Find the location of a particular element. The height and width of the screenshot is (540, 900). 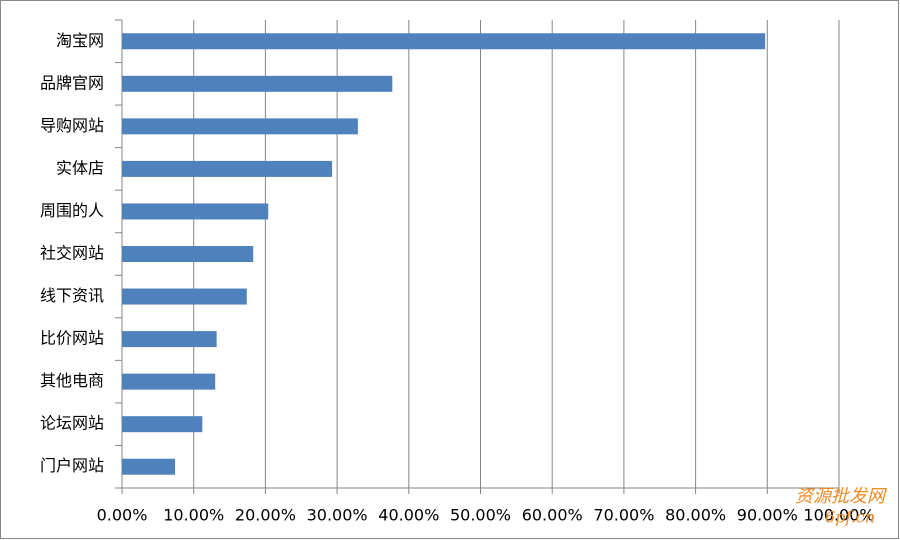

y-tick-label: 实体店 is located at coordinates (80, 167).